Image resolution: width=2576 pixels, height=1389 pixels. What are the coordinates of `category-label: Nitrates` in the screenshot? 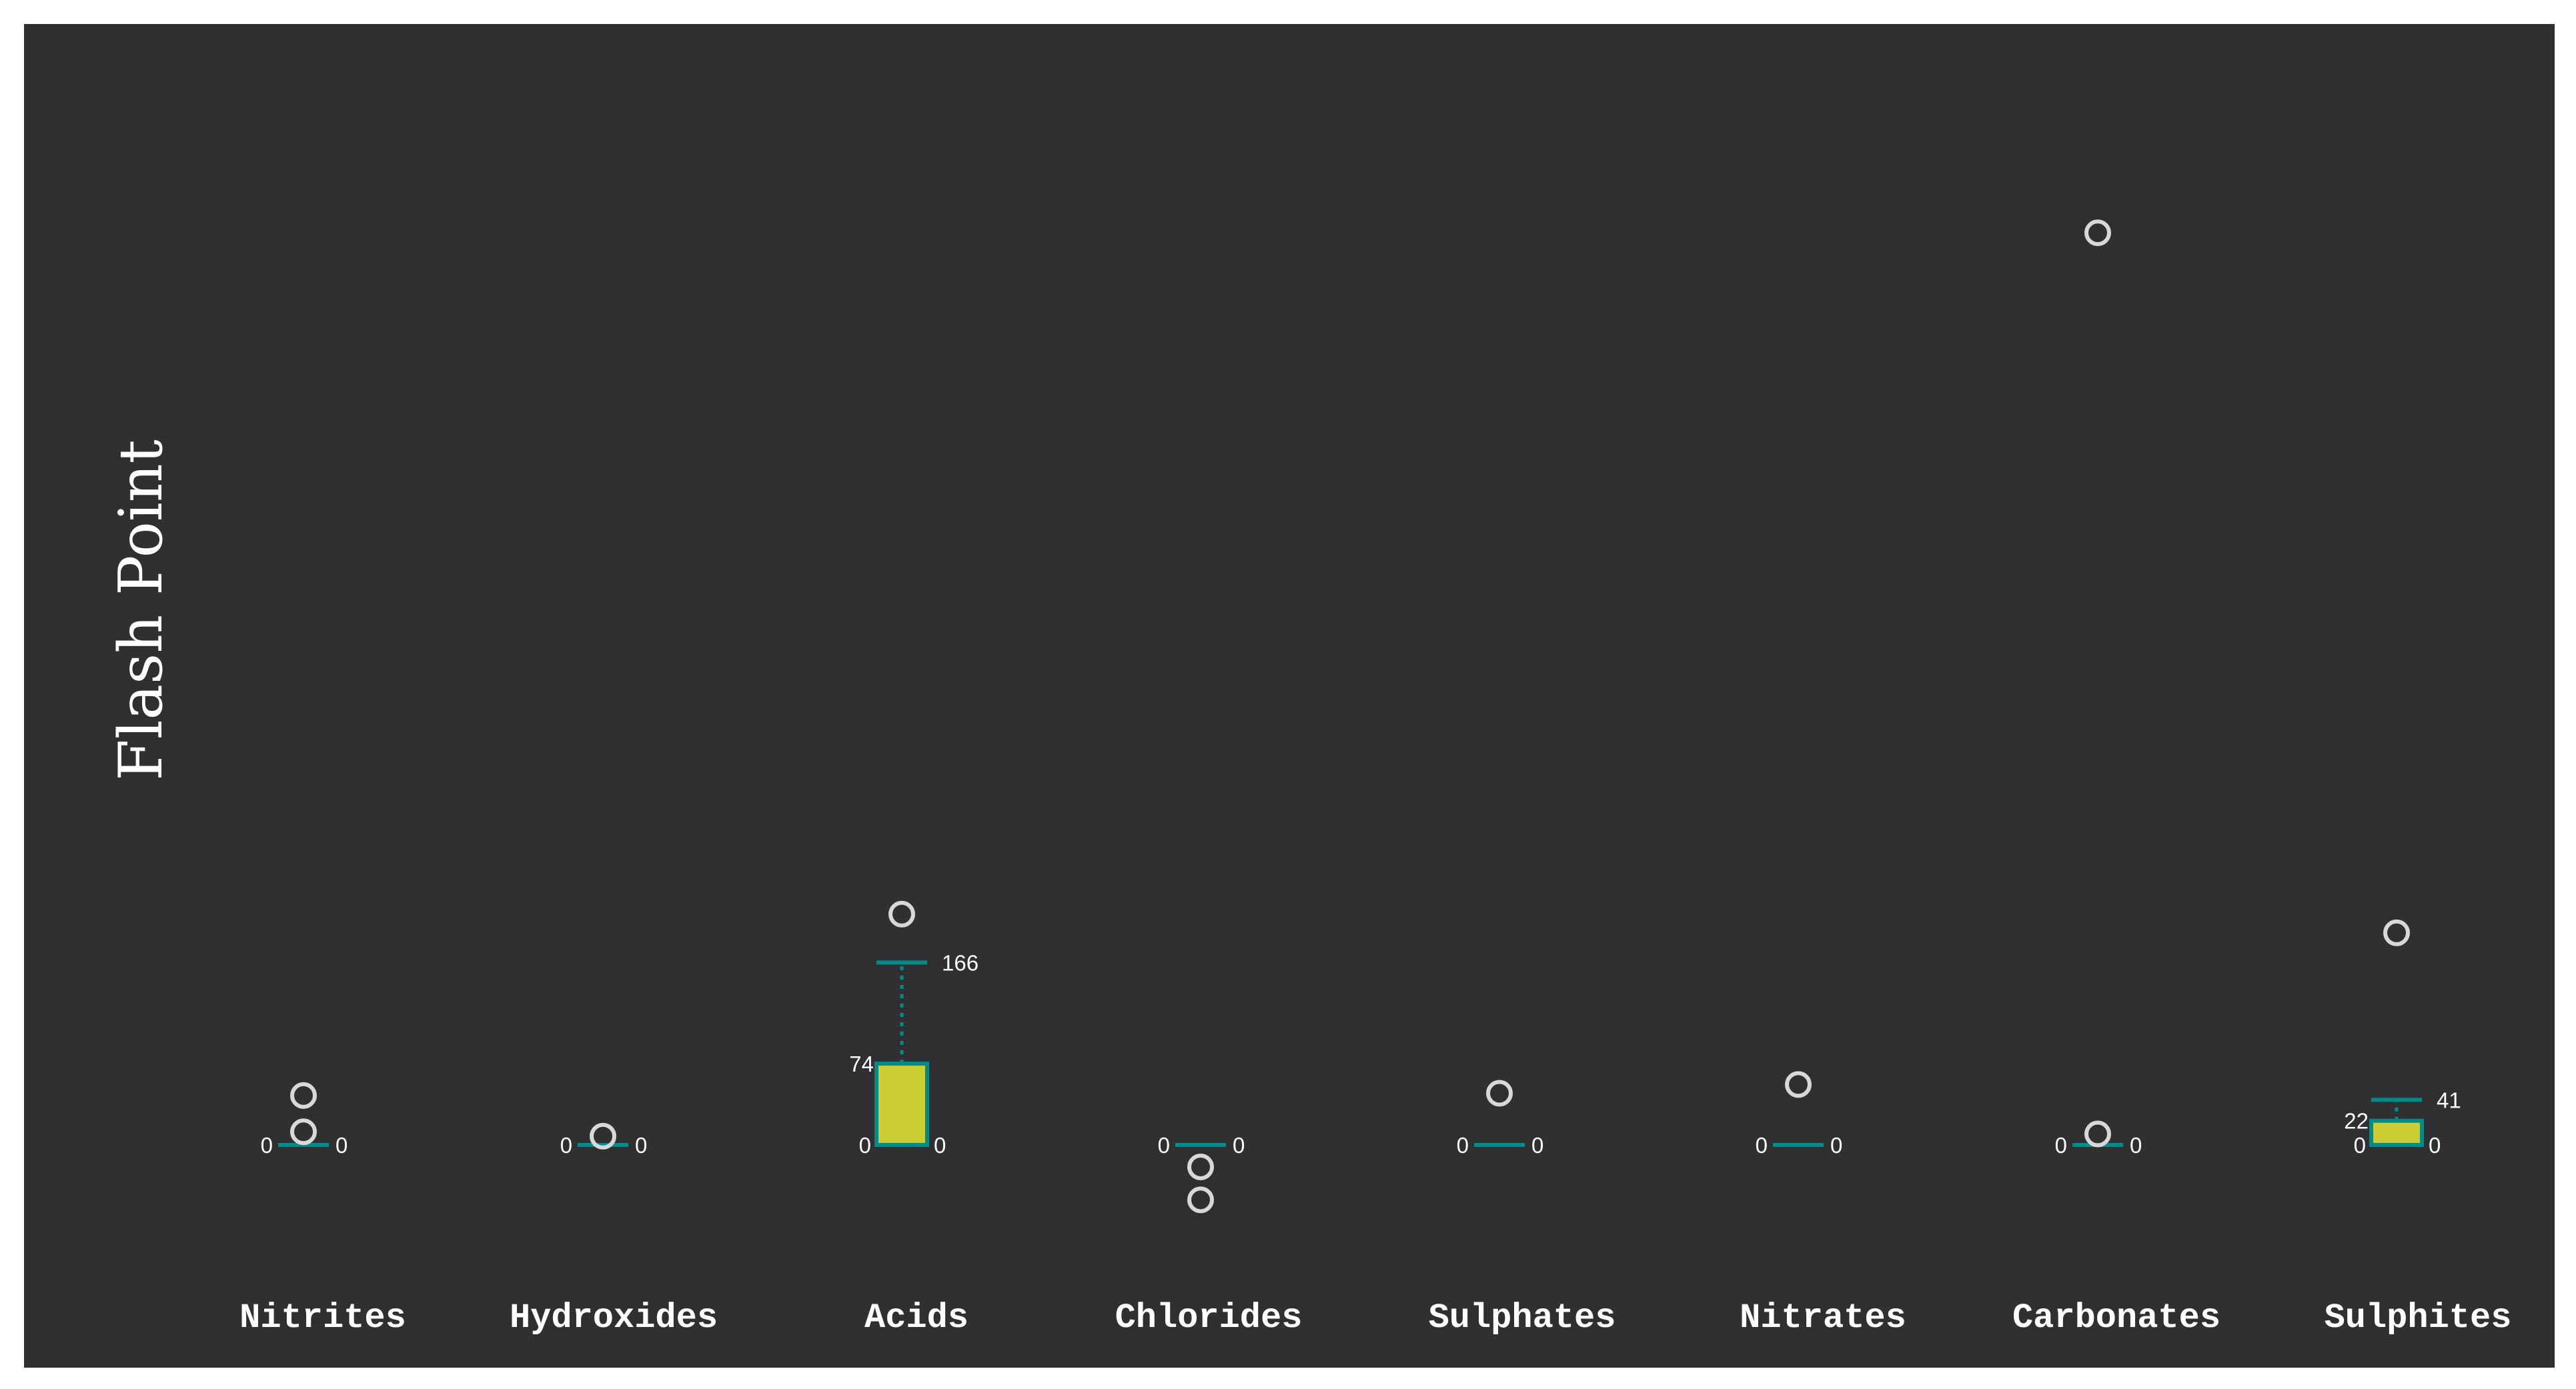 It's located at (1823, 1318).